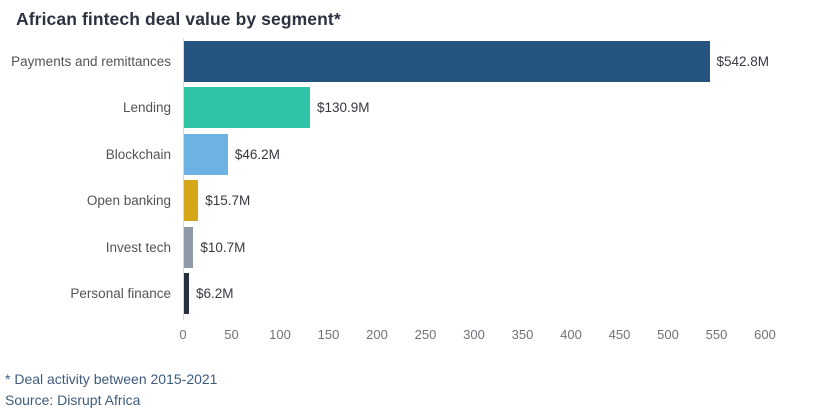  Describe the element at coordinates (668, 334) in the screenshot. I see `x-tick-label: 500` at that location.